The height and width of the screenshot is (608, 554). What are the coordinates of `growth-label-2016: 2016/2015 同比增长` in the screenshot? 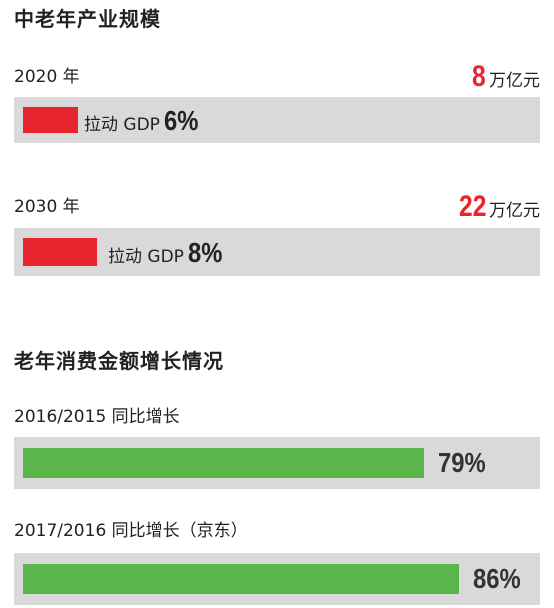 It's located at (97, 417).